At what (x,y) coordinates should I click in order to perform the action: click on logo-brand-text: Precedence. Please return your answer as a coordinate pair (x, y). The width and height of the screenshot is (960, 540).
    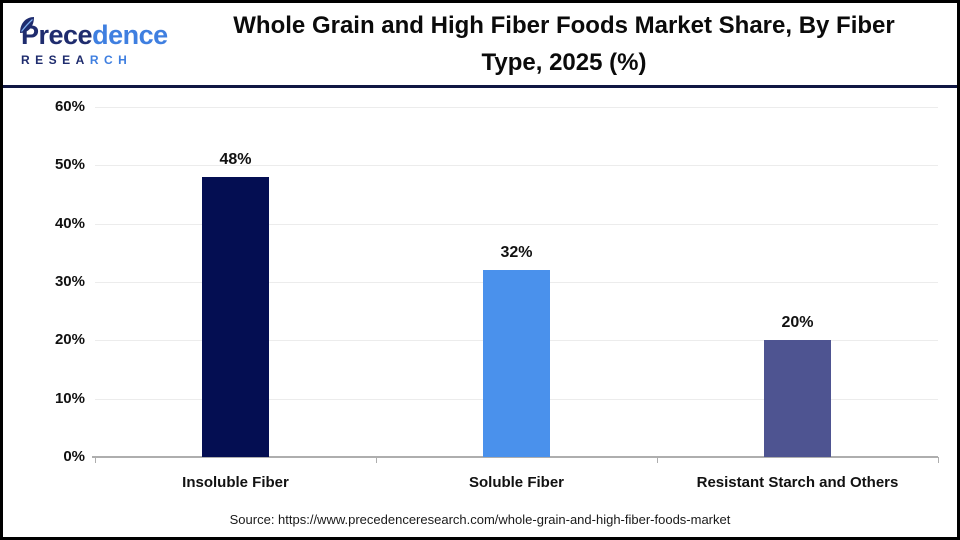
    Looking at the image, I should click on (106, 33).